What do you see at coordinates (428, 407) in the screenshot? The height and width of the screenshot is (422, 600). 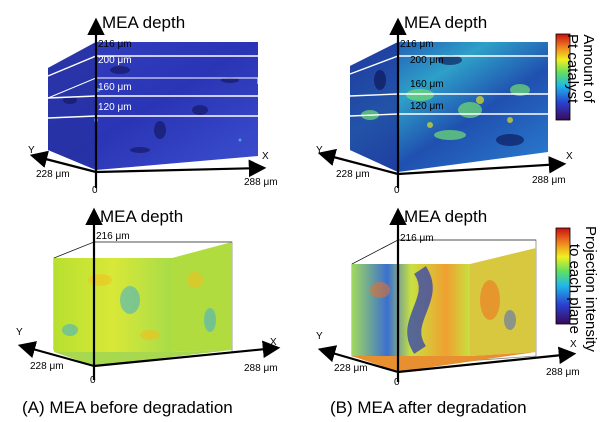 I see `caption-b: (B) MEA after degradation` at bounding box center [428, 407].